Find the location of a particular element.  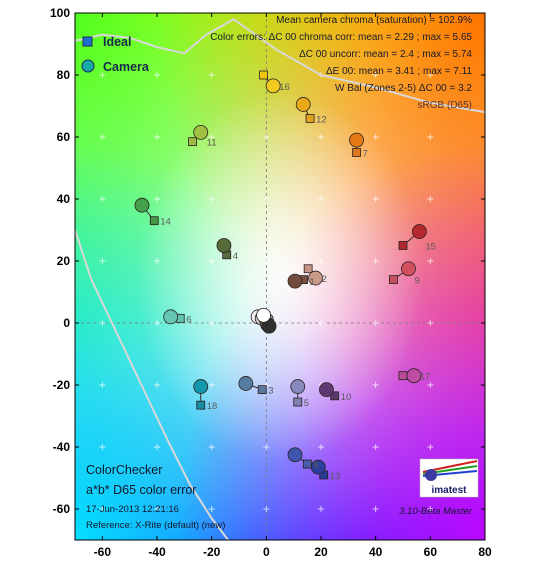

stats-line-3: ΔC 00 uncorr: mean = 2.4 ; max = 5.74 is located at coordinates (385, 54).